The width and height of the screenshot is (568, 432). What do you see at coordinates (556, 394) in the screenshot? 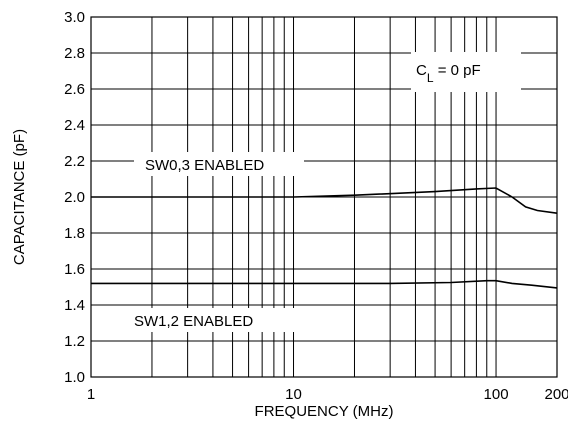
I see `x-tick-label: 200` at bounding box center [556, 394].